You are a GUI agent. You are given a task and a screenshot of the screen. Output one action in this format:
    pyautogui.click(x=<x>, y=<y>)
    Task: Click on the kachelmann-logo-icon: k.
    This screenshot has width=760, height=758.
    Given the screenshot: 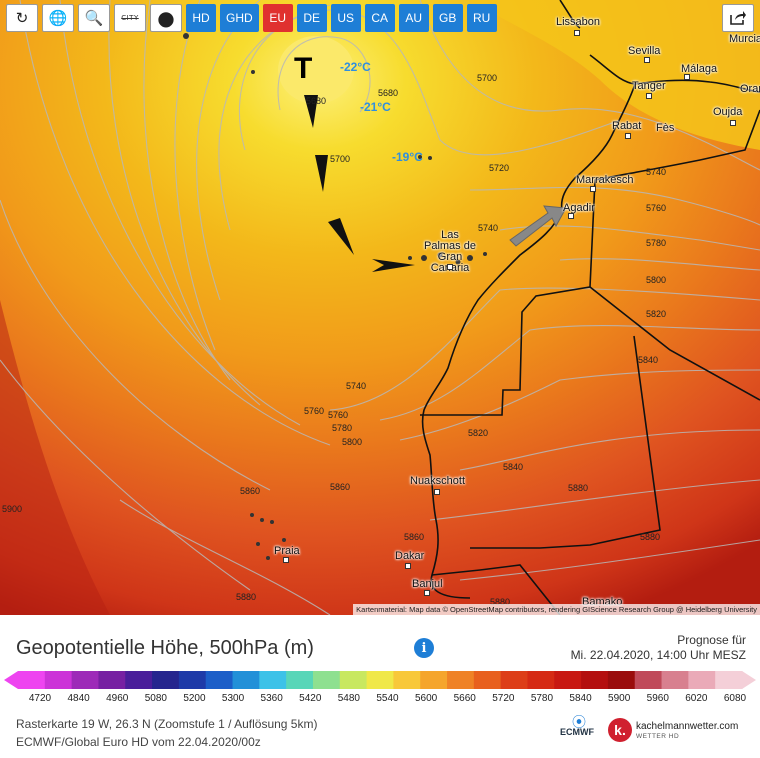 What is the action you would take?
    pyautogui.click(x=620, y=730)
    